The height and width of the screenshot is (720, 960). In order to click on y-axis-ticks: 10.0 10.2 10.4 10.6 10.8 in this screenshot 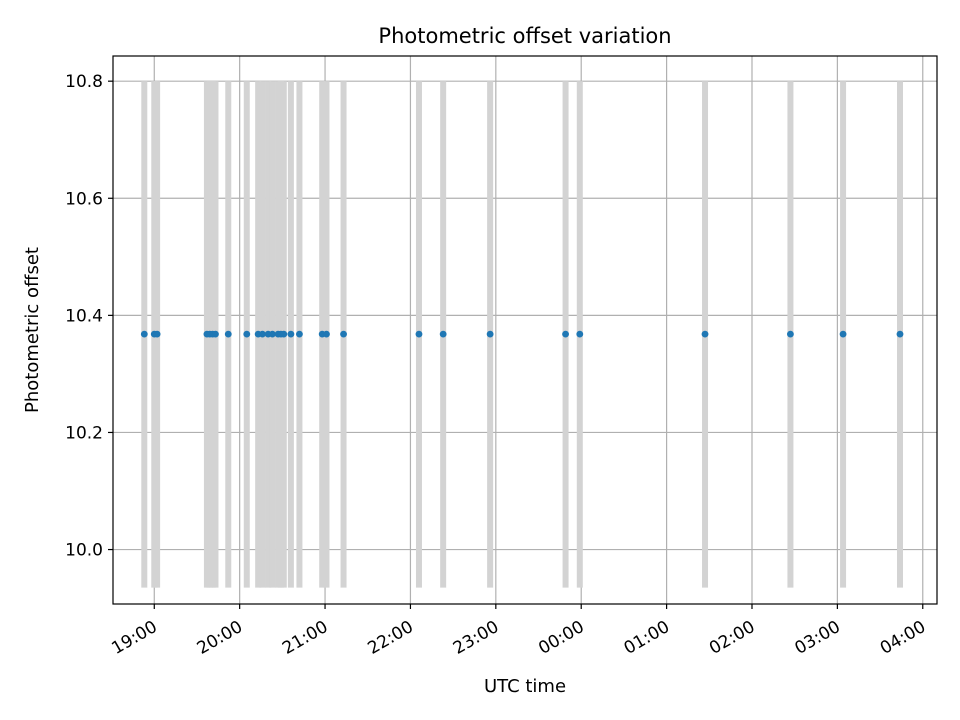, I will do `click(89, 316)`.